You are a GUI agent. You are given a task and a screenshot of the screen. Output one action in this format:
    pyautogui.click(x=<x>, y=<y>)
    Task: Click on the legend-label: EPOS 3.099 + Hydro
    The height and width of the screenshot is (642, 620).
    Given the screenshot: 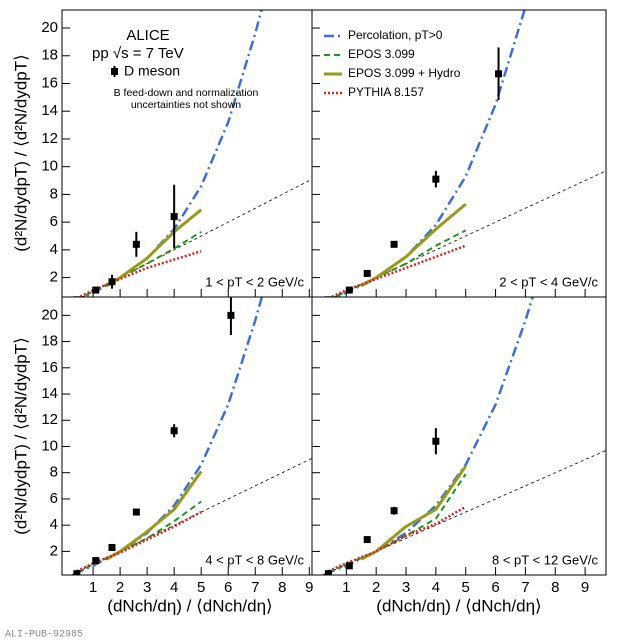 What is the action you would take?
    pyautogui.click(x=404, y=73)
    